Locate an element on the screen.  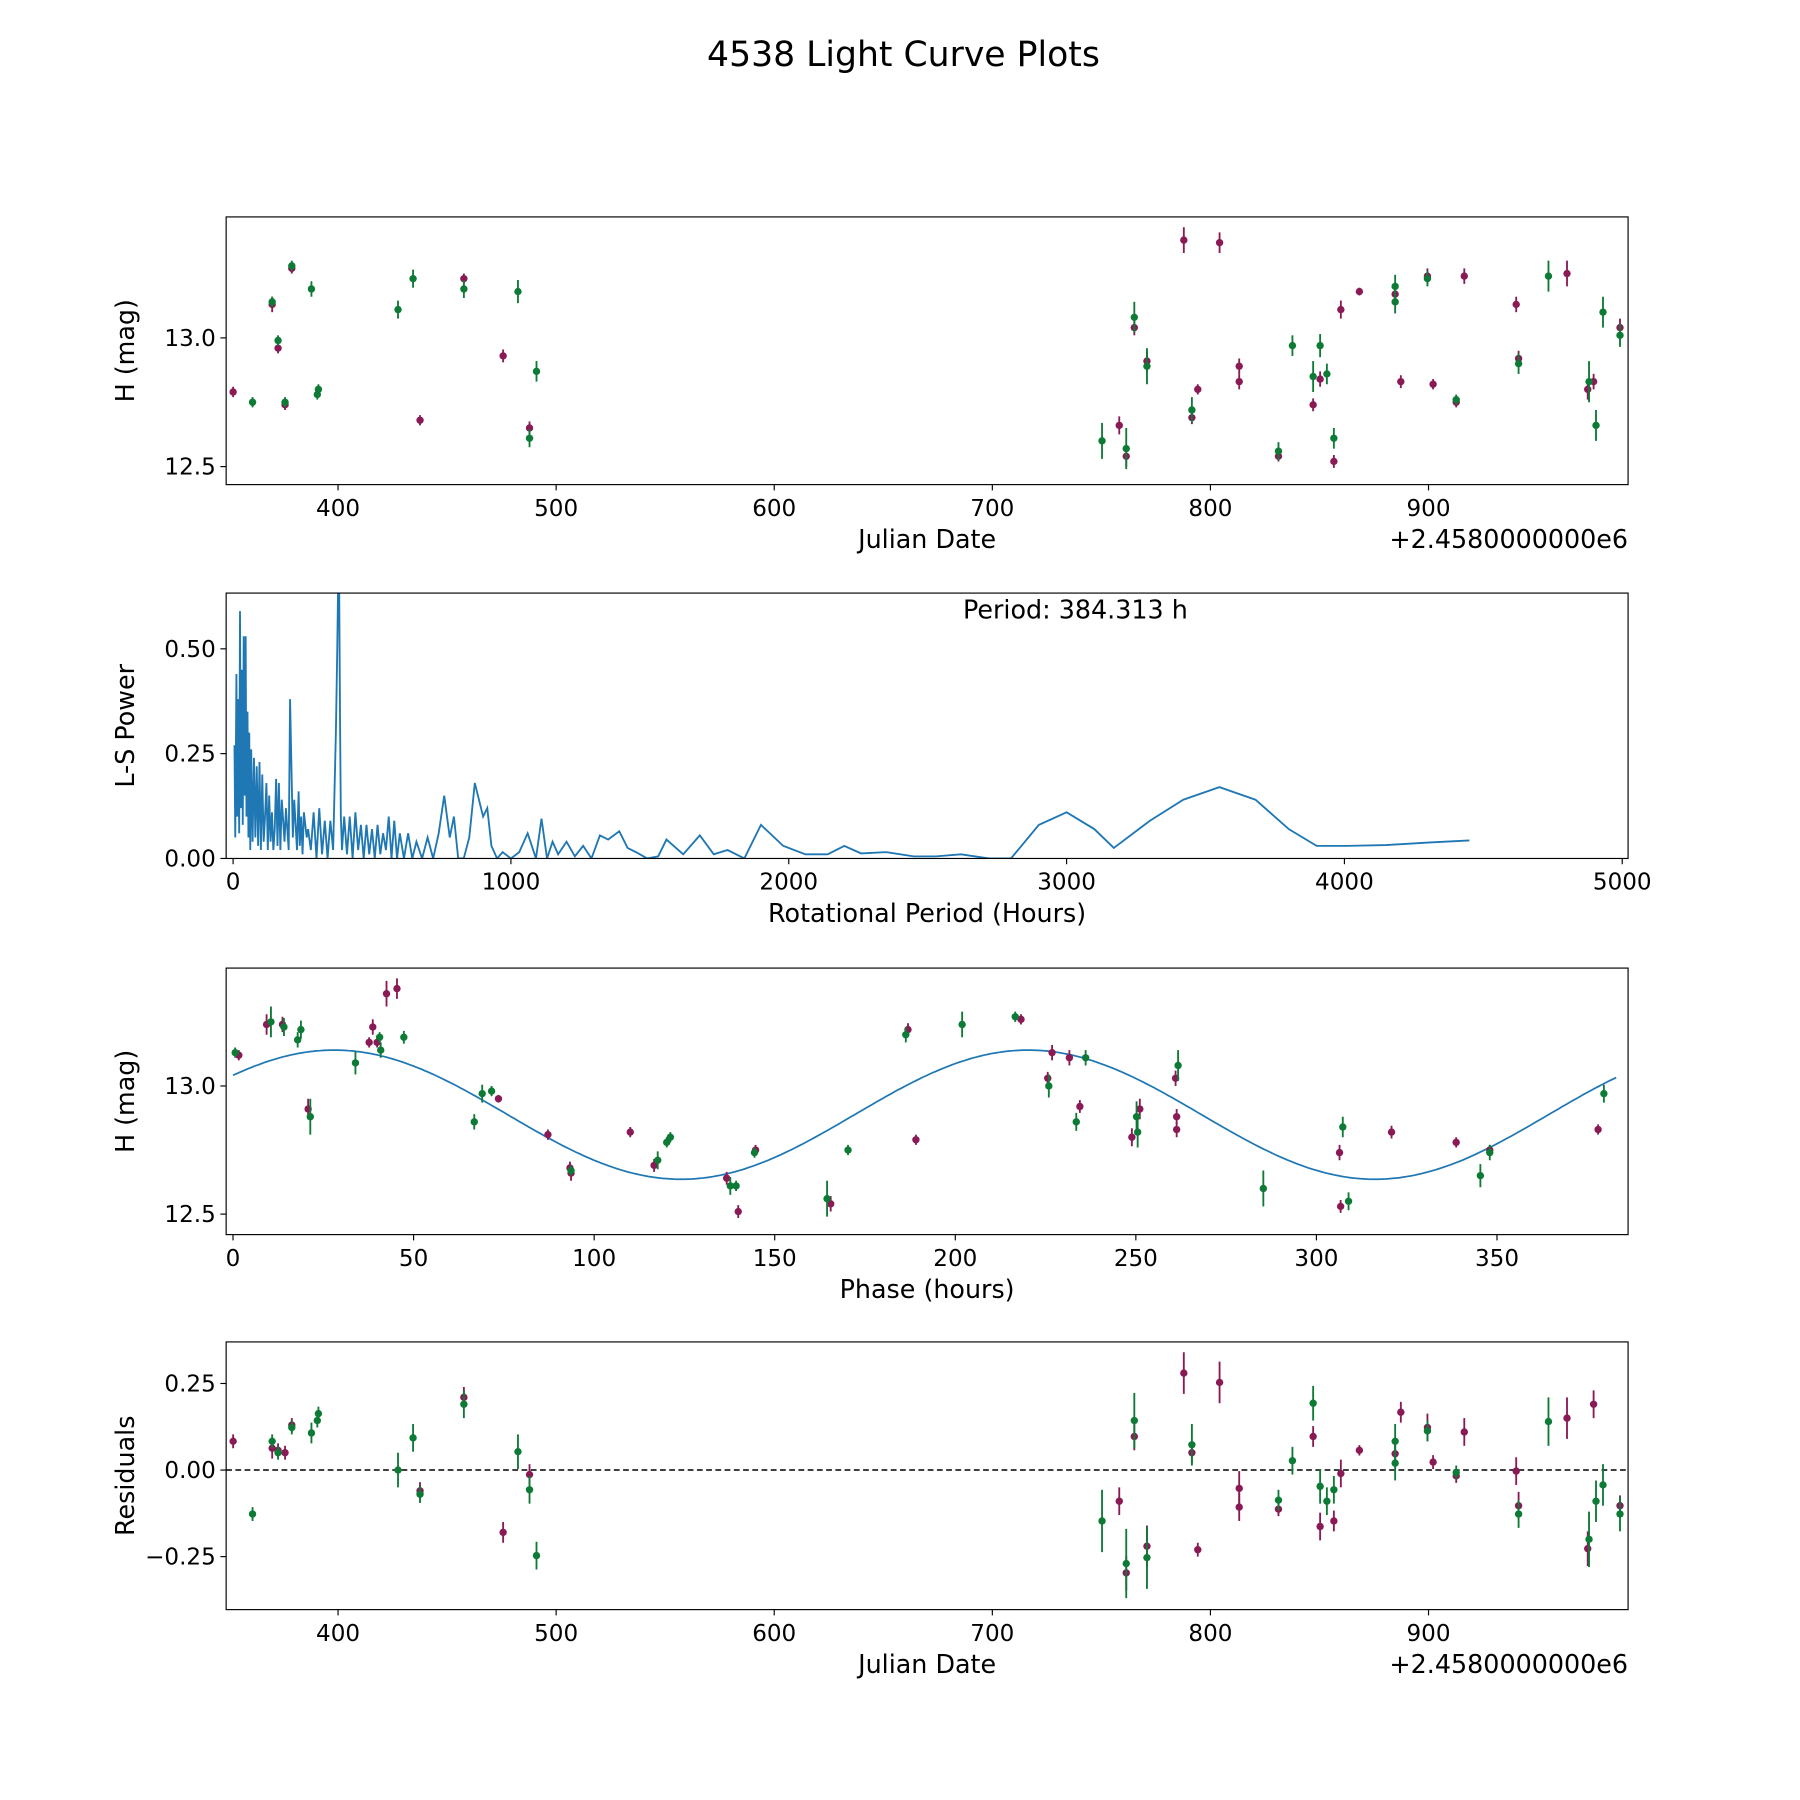
x-tick-label: 300 is located at coordinates (1316, 1259).